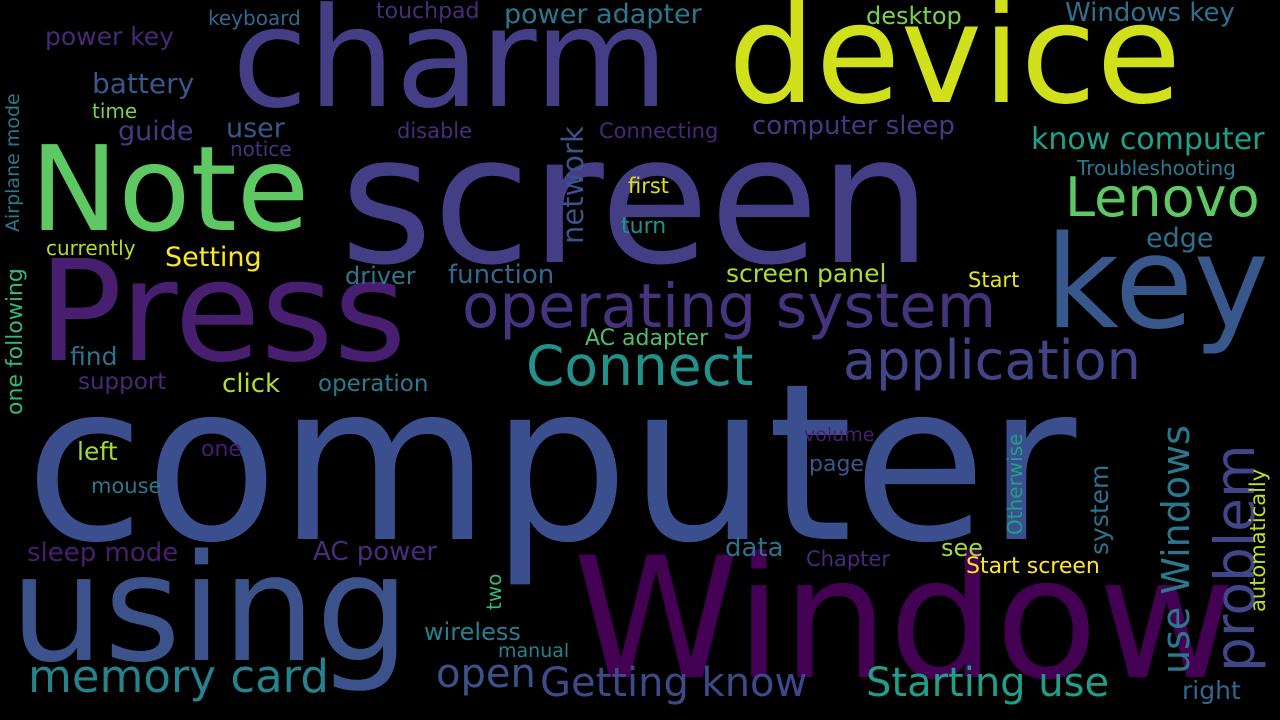 The height and width of the screenshot is (720, 1280). I want to click on word-function: function, so click(501, 275).